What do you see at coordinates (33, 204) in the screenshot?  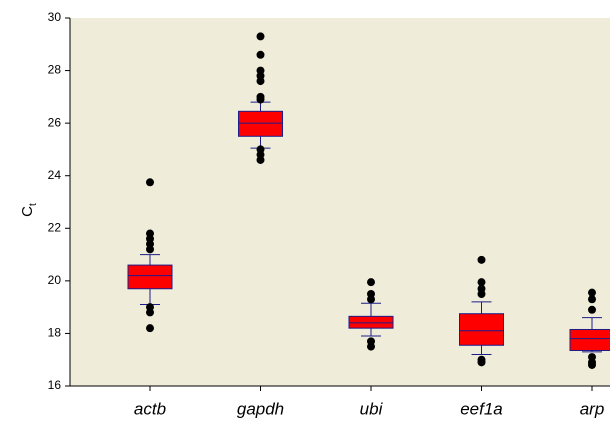 I see `y-label-subscript: t` at bounding box center [33, 204].